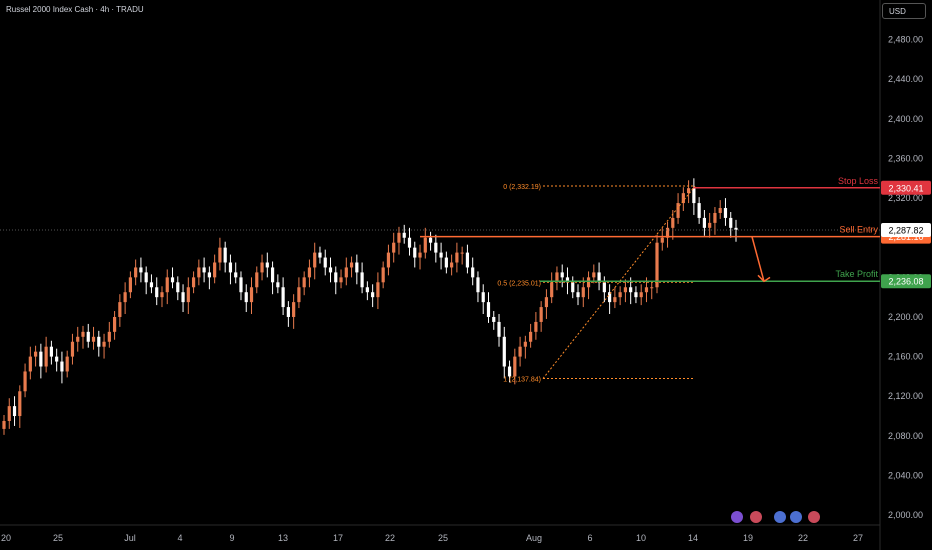  Describe the element at coordinates (905, 396) in the screenshot. I see `y-tick-label: 2,120.00` at that location.